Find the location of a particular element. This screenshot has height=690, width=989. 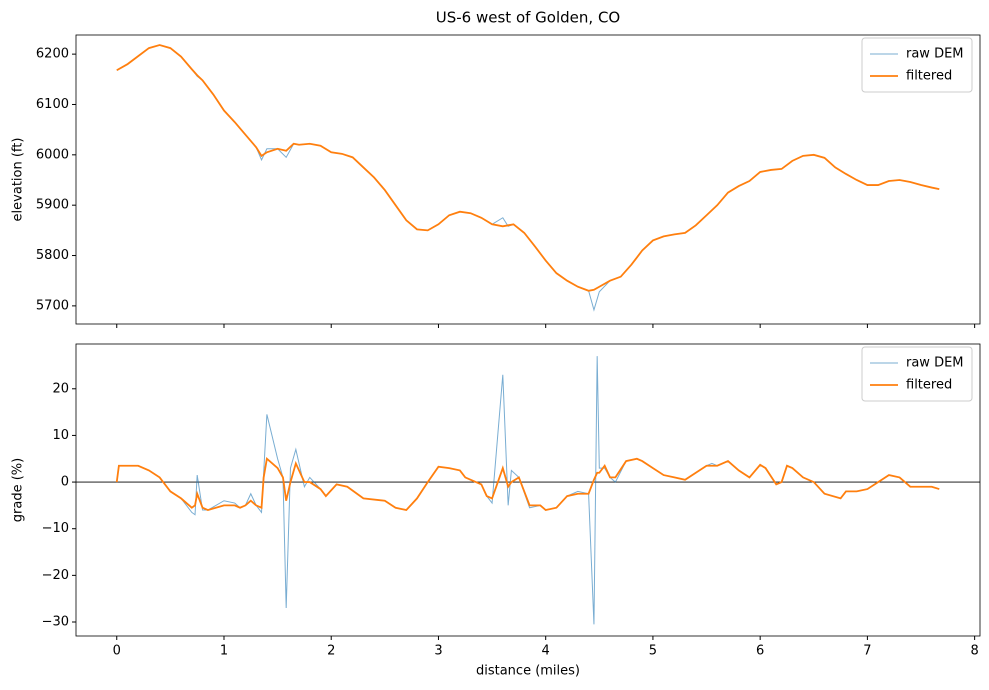

chart-title: US-6 west of Golden, CO is located at coordinates (528, 18).